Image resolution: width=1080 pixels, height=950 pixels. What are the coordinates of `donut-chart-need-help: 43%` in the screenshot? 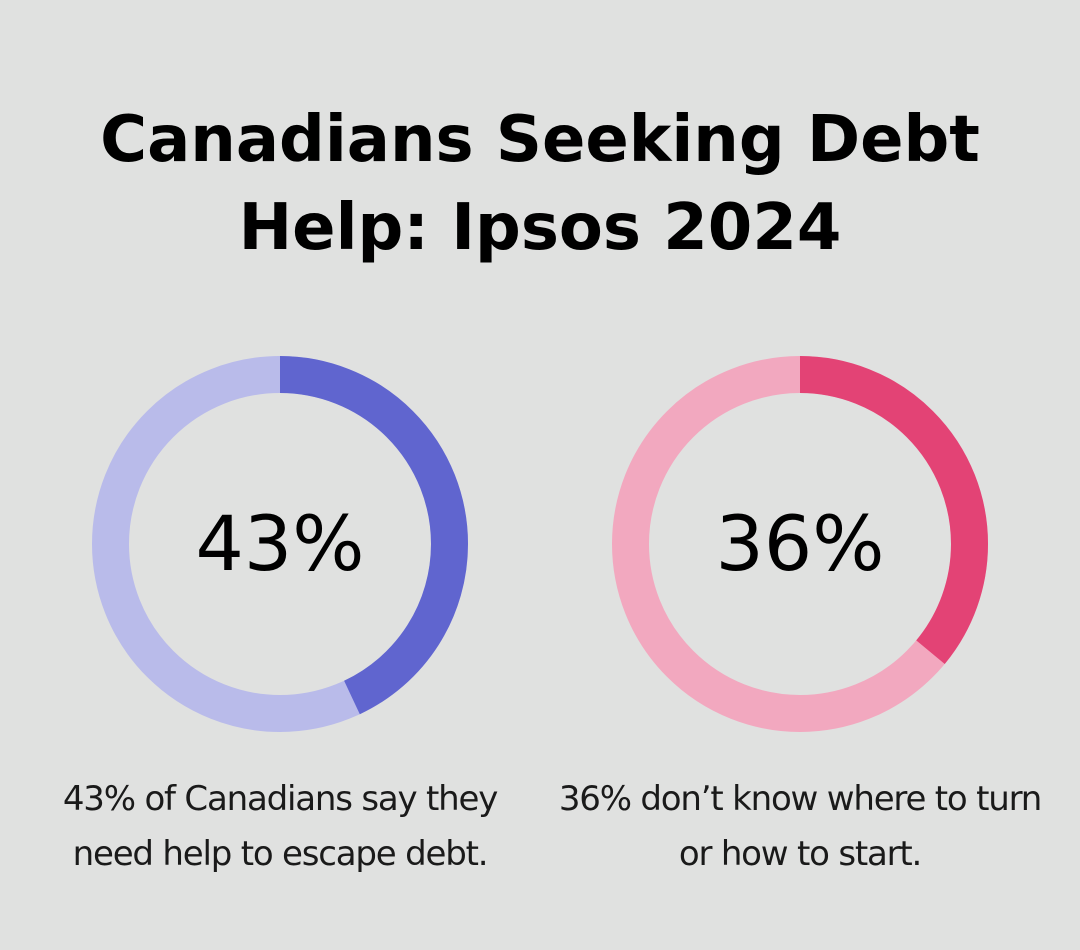 It's located at (280, 544).